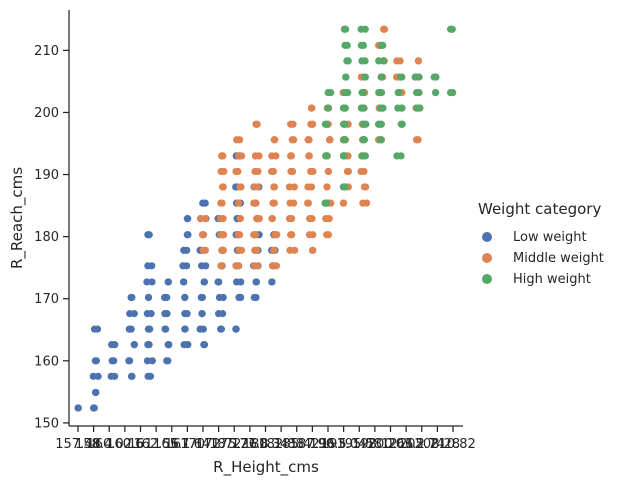 The width and height of the screenshot is (619, 484). I want to click on y-tick-label: 210, so click(46, 51).